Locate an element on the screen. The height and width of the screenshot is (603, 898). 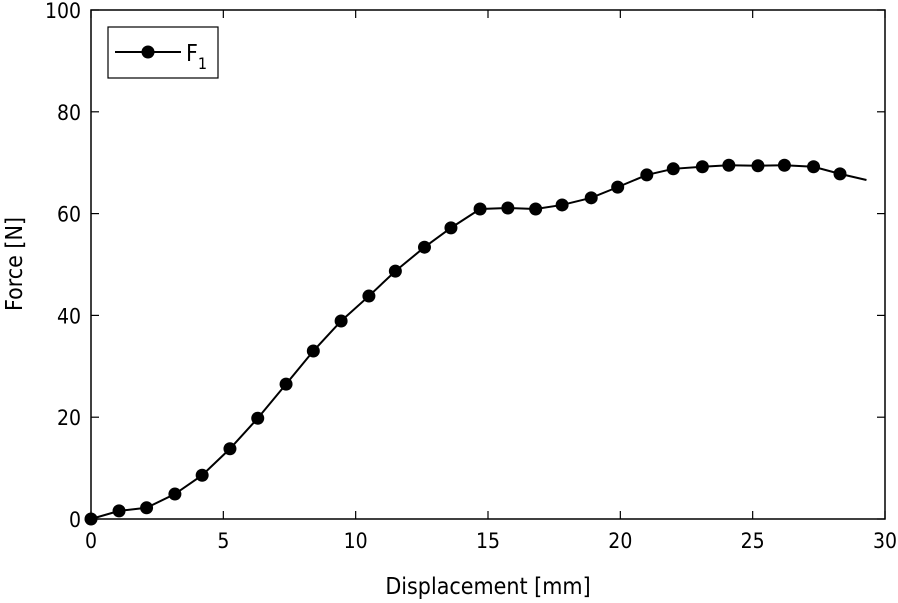
y-tick-label: 0 is located at coordinates (75, 520).